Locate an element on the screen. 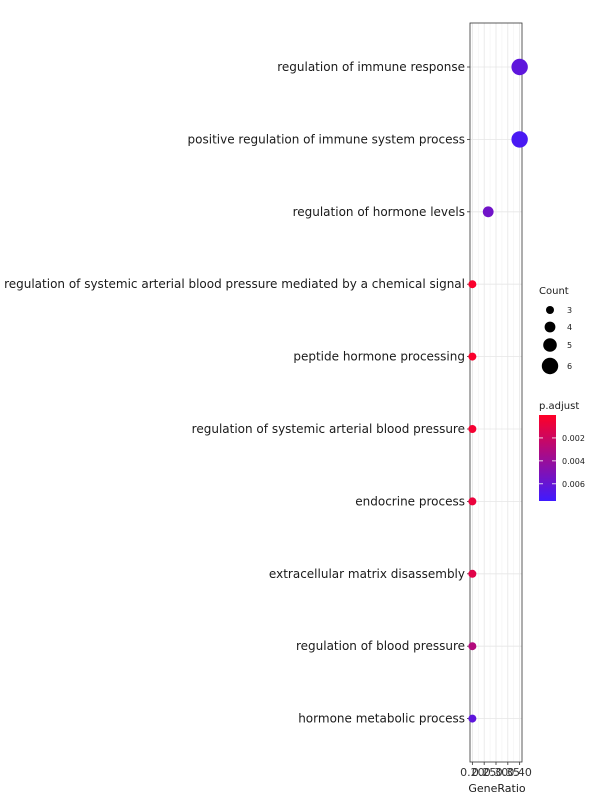 The height and width of the screenshot is (800, 600). colorbar-label: 0.004 is located at coordinates (573, 461).